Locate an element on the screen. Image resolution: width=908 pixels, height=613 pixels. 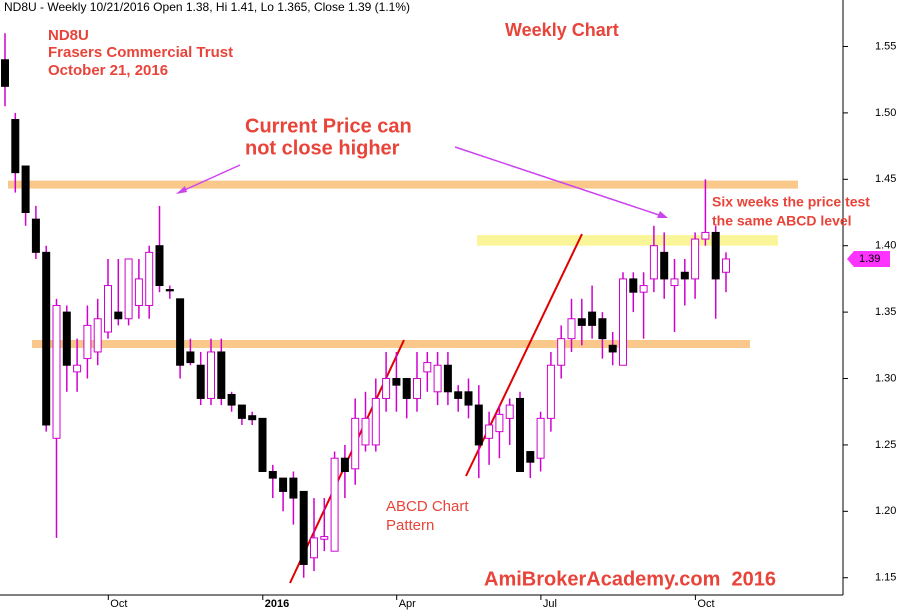
pattern-label: ABCD Chart is located at coordinates (427, 506).